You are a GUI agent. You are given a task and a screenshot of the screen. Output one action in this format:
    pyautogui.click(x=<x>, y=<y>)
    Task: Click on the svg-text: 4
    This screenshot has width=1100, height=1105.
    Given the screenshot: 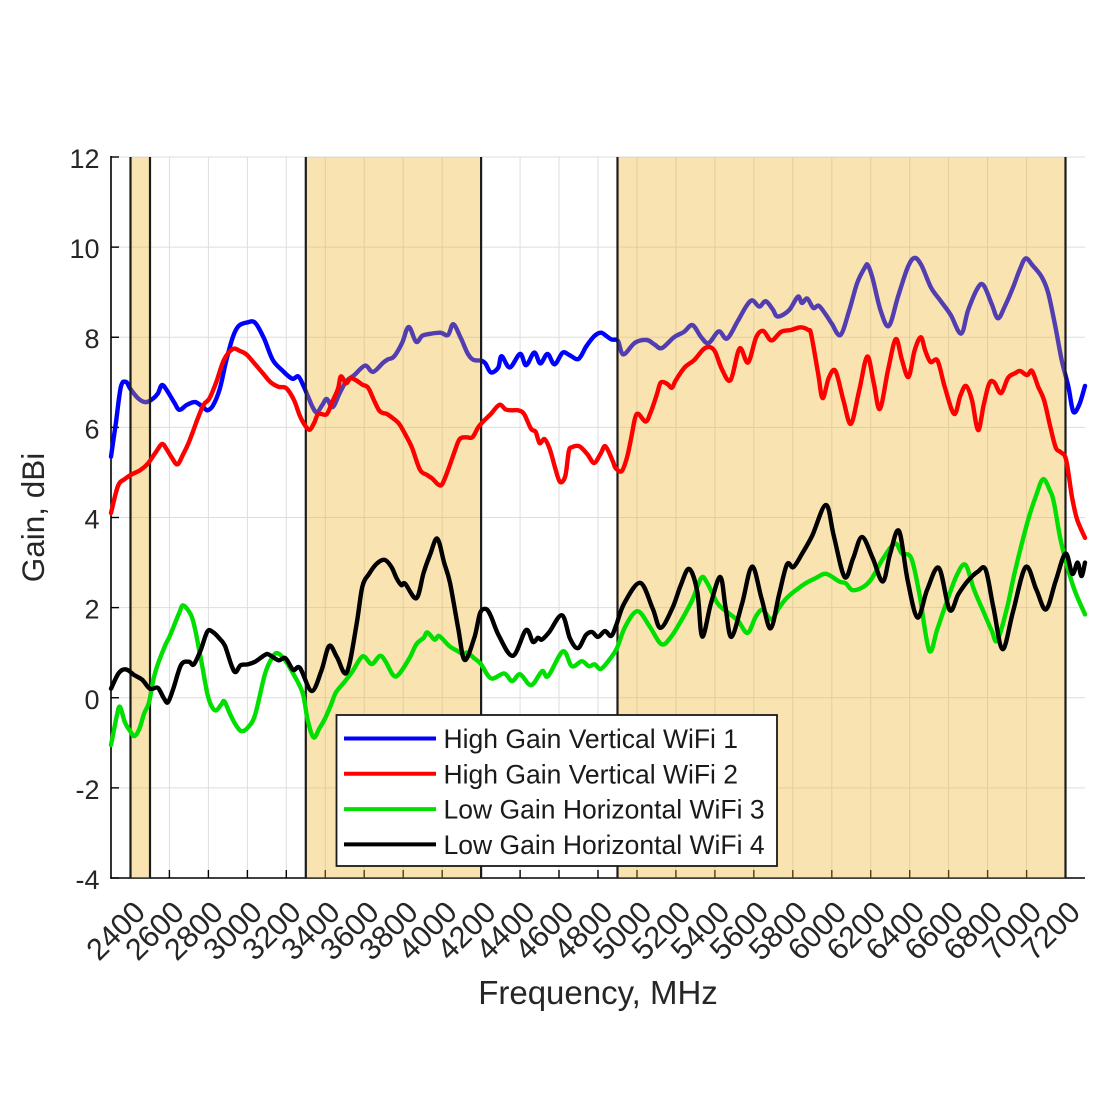 What is the action you would take?
    pyautogui.click(x=91, y=520)
    